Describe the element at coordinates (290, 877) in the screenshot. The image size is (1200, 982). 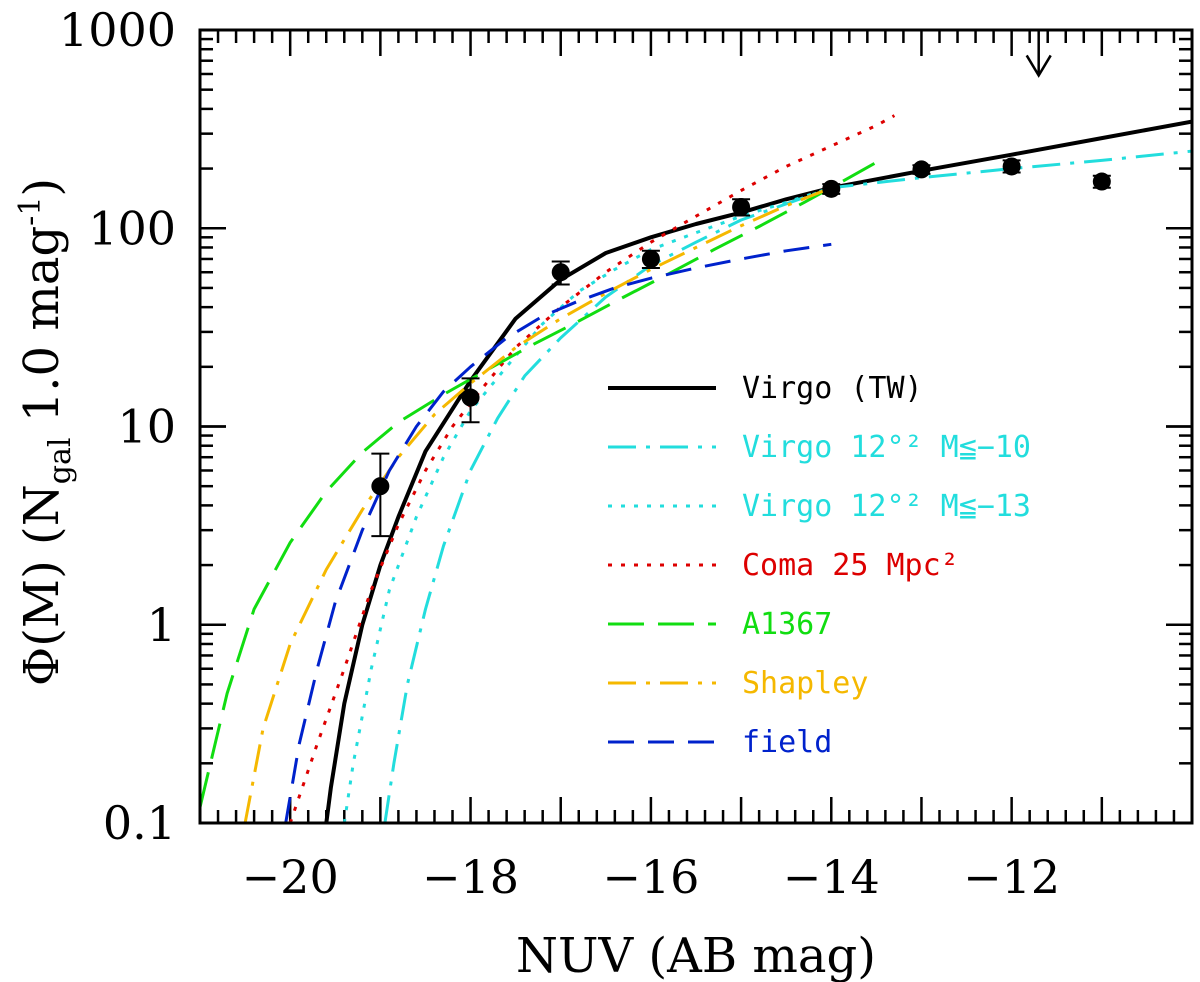
I see `x-tick-label: −20` at that location.